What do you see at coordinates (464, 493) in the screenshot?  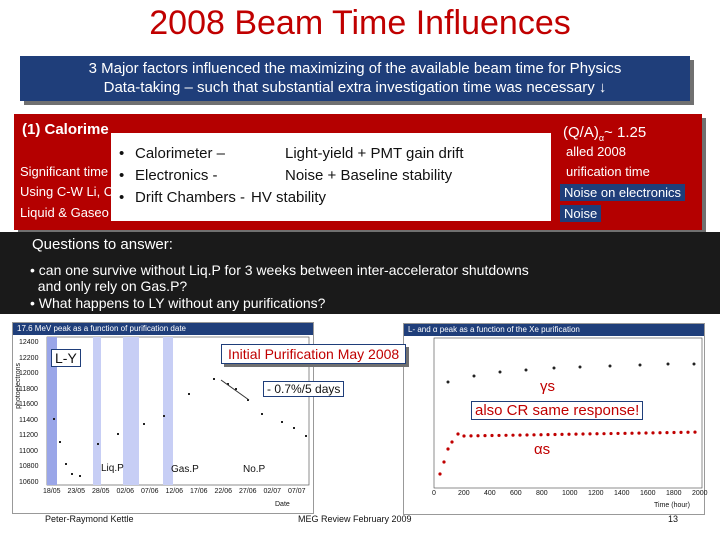 I see `xe-xtick-label: 200` at bounding box center [464, 493].